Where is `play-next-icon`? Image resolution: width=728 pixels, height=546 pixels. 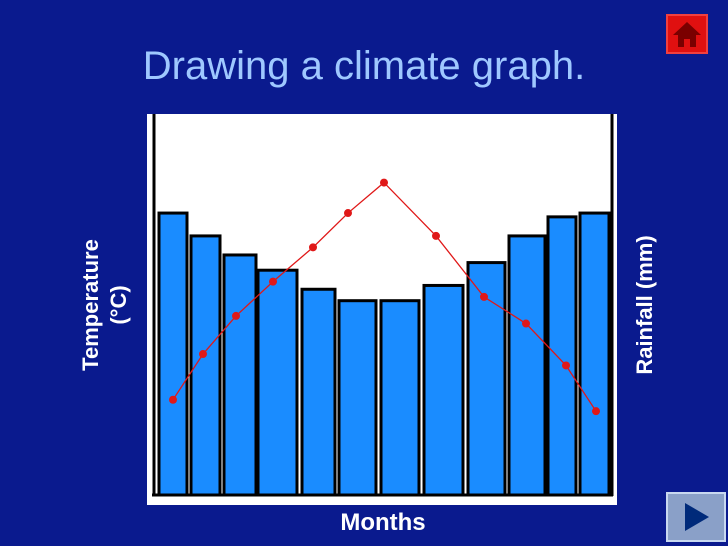 play-next-icon is located at coordinates (697, 517).